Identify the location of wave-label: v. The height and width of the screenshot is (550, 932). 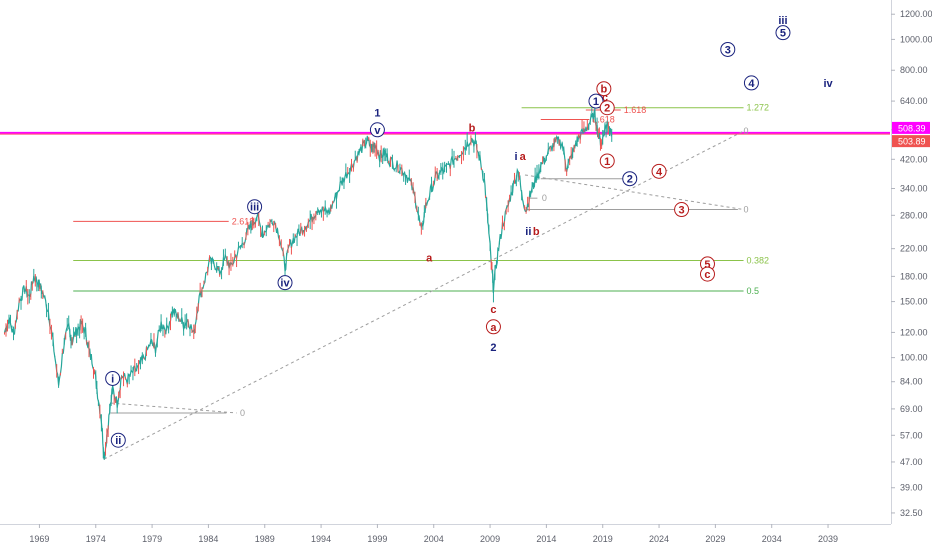
(377, 131).